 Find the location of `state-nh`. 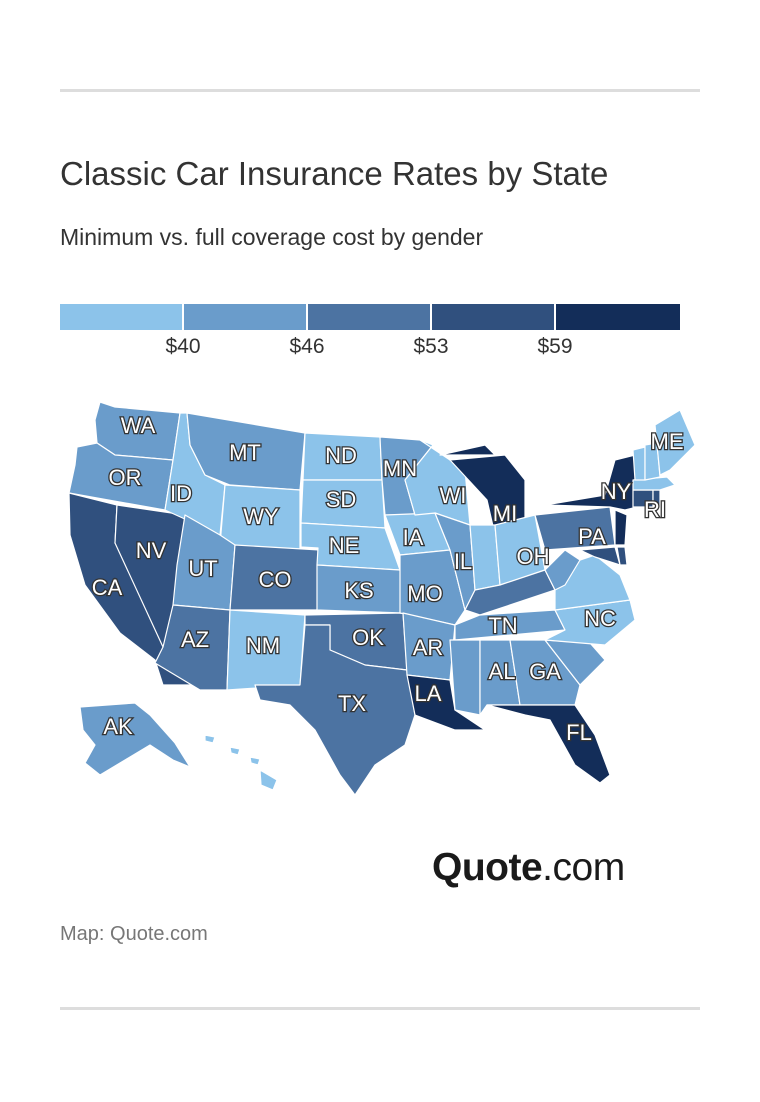

state-nh is located at coordinates (652, 461).